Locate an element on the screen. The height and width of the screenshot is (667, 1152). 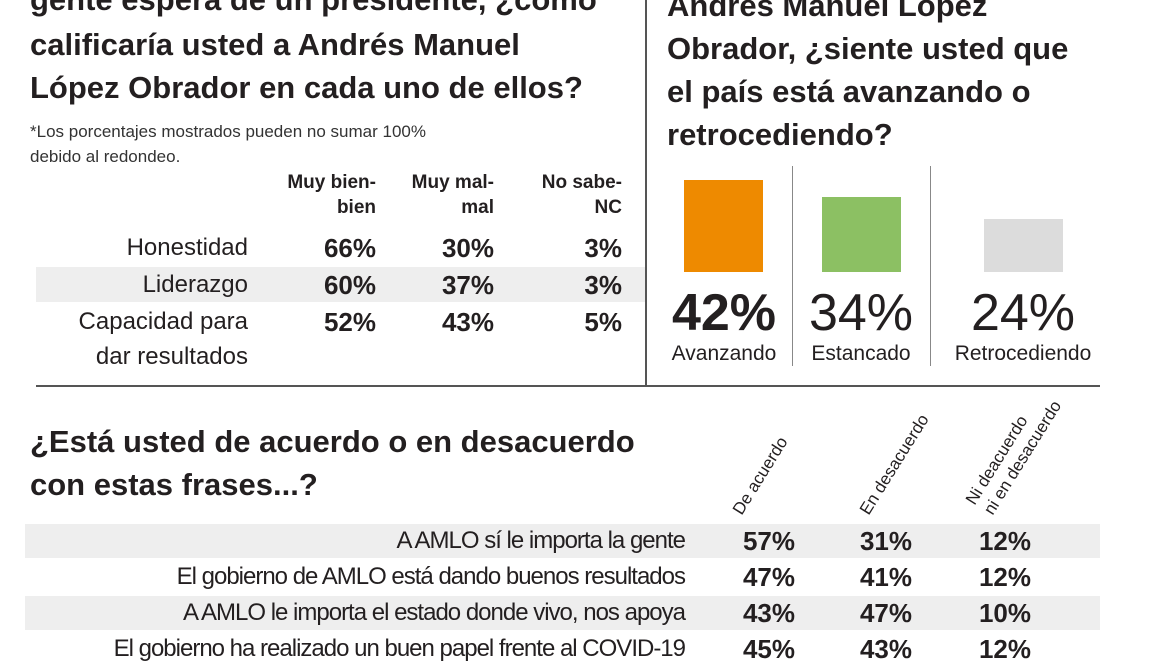
left-title-line: gente espera de un presidente, ¿cómo is located at coordinates (313, 10).